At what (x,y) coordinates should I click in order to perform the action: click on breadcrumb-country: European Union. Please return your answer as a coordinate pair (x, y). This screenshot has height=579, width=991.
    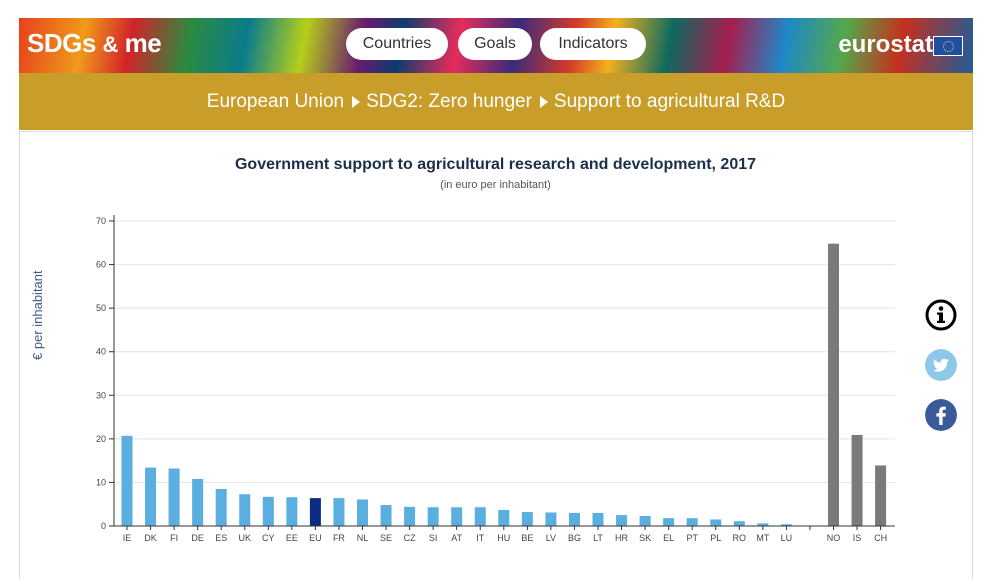
    Looking at the image, I should click on (275, 101).